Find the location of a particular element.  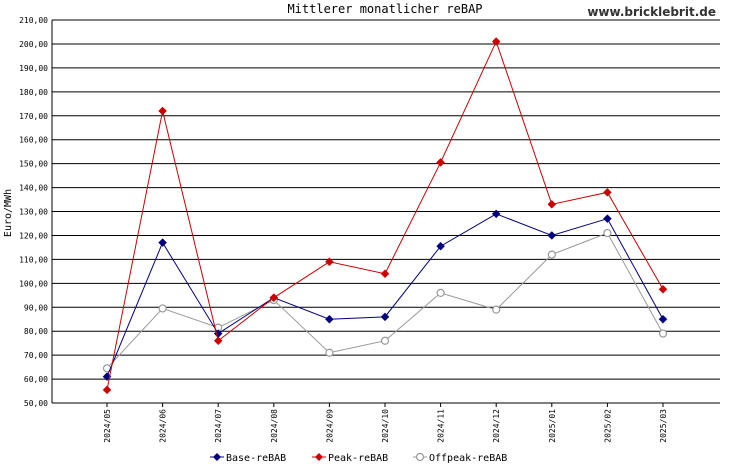

x-tick-label: 2024/08 is located at coordinates (274, 426).